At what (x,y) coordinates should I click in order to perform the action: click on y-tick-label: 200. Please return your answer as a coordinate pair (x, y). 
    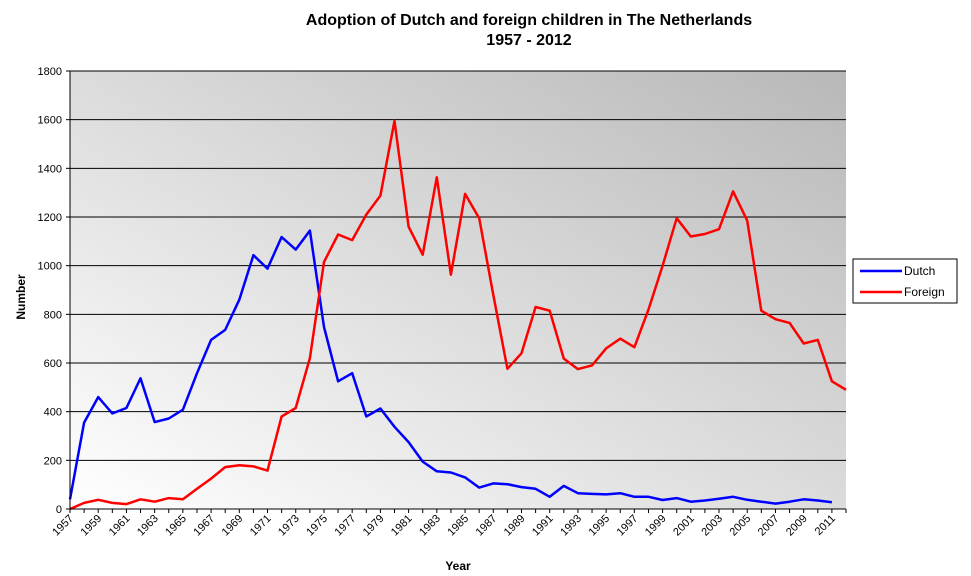
    Looking at the image, I should click on (53, 461).